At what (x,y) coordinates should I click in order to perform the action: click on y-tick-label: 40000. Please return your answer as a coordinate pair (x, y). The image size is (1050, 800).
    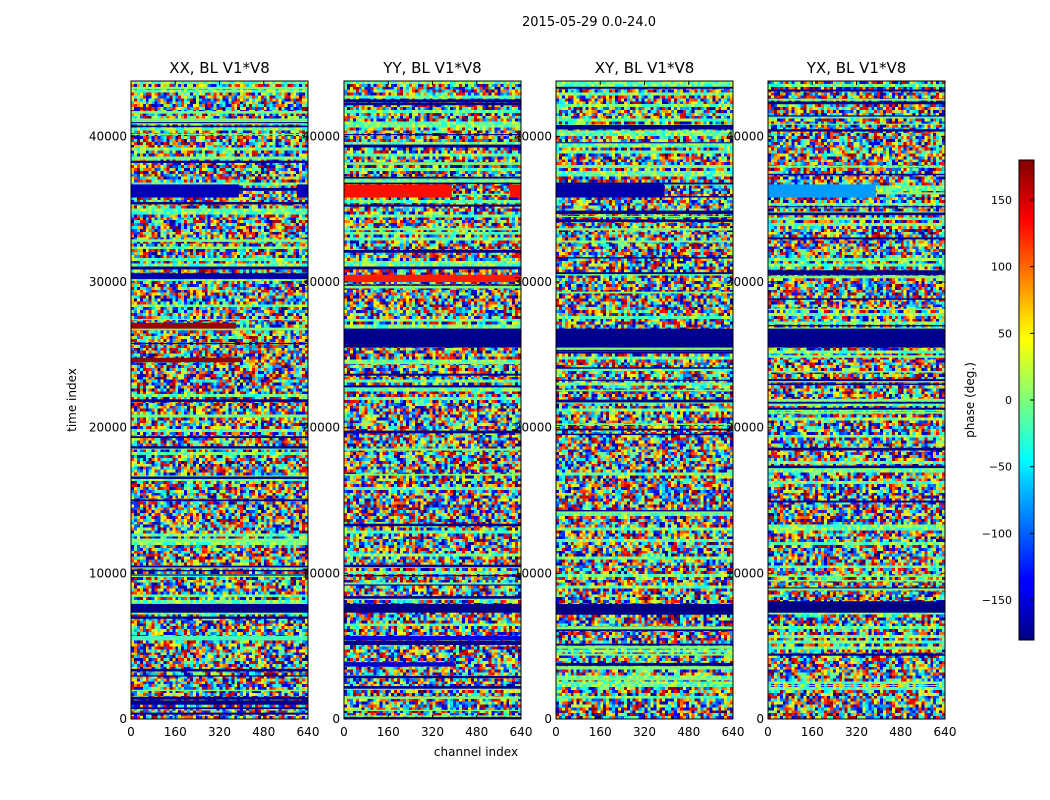
    Looking at the image, I should click on (533, 136).